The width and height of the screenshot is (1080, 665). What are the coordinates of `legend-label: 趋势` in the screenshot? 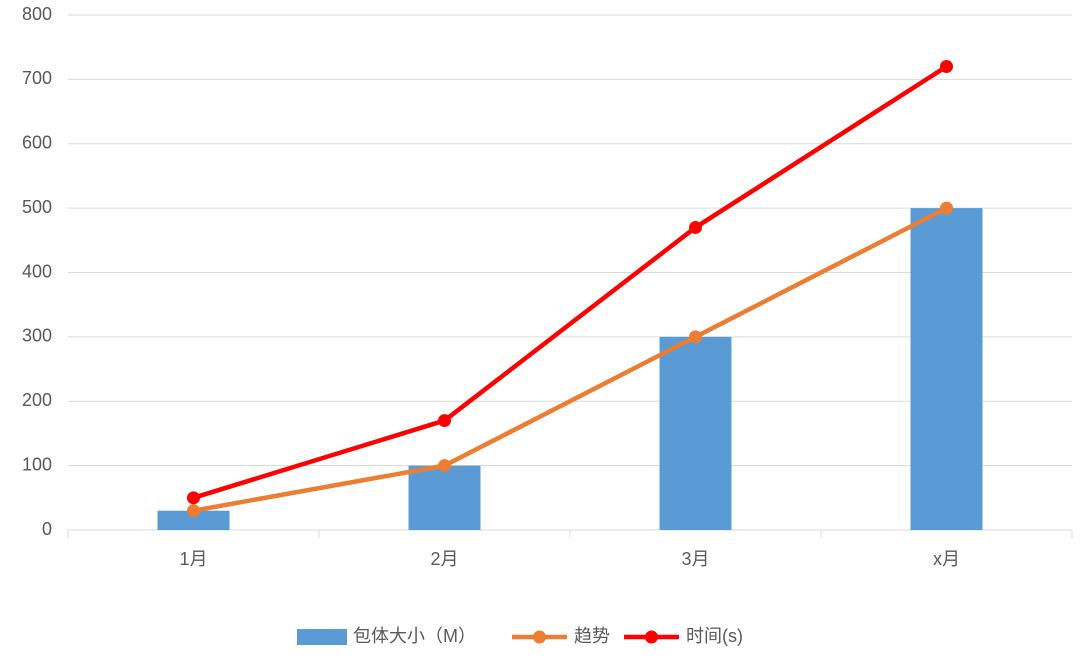 It's located at (592, 636).